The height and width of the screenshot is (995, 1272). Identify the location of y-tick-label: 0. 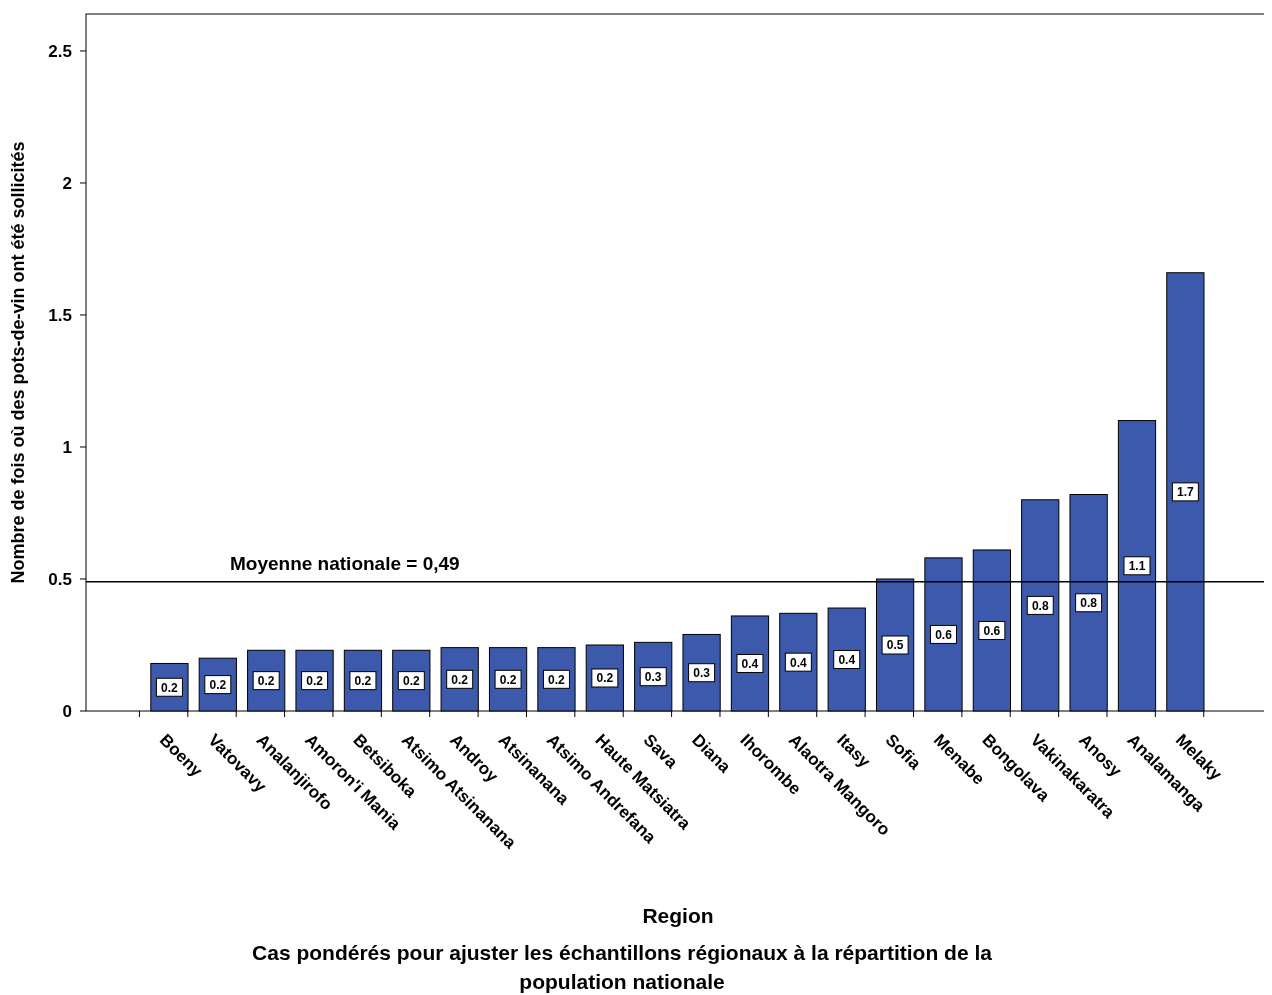
(67, 711).